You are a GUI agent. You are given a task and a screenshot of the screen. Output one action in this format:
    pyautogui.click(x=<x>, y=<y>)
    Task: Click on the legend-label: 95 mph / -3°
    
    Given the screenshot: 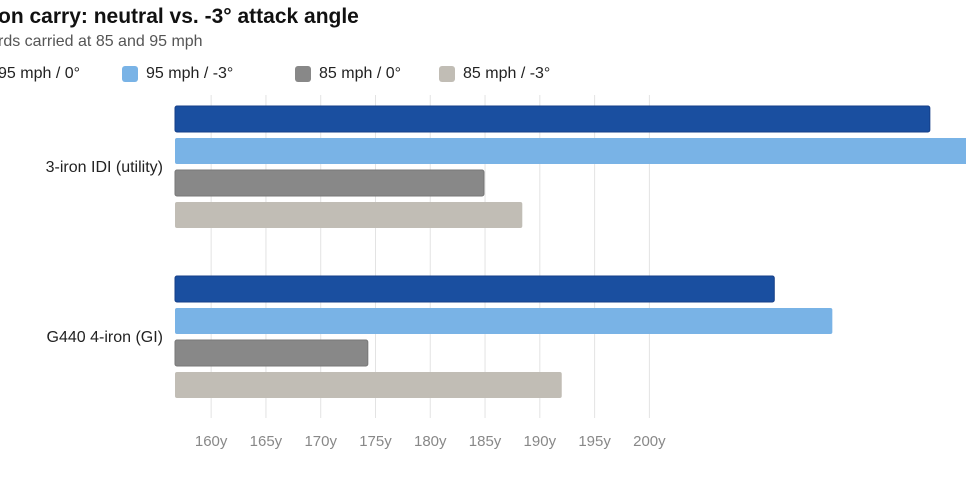 What is the action you would take?
    pyautogui.click(x=190, y=73)
    